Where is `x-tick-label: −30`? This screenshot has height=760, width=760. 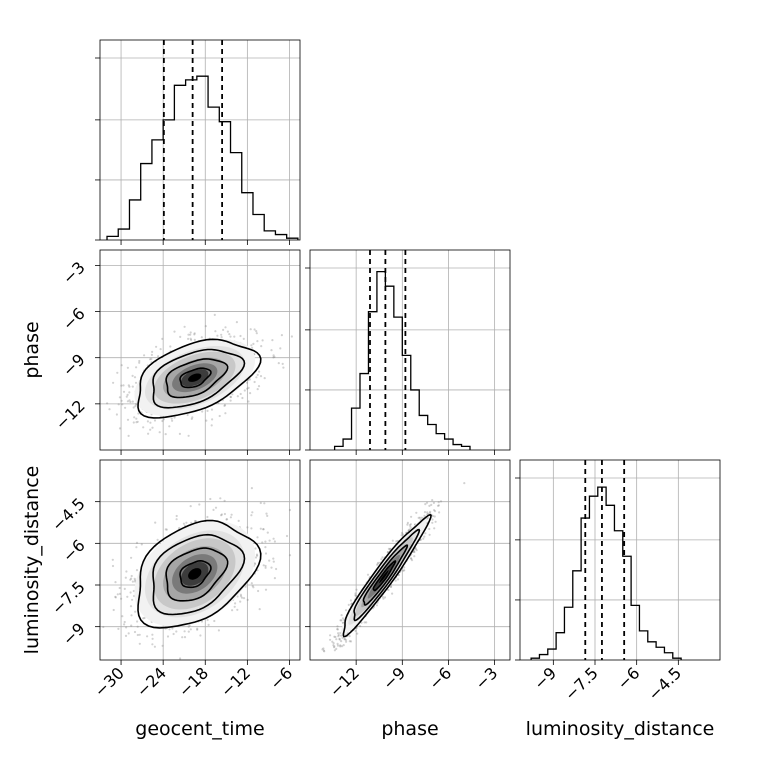 x-tick-label: −30 is located at coordinates (109, 681).